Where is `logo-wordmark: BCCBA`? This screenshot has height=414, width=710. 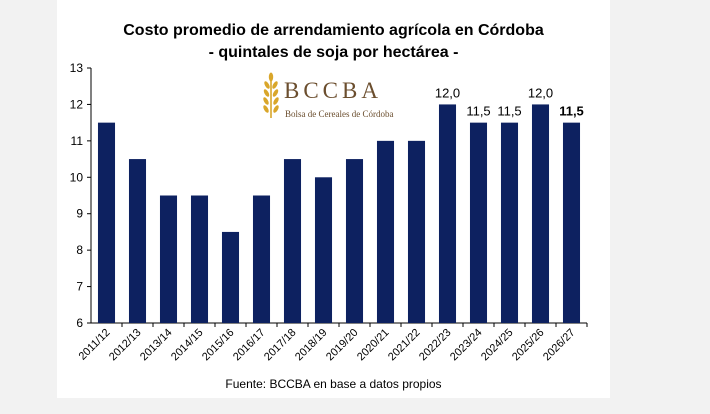
logo-wordmark: BCCBA is located at coordinates (333, 90).